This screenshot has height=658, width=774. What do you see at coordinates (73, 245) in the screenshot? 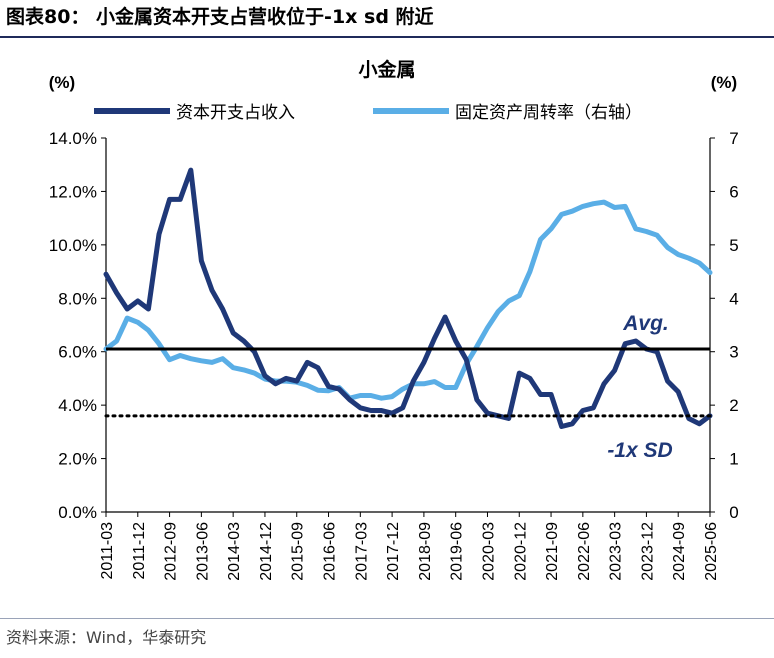
I see `left-tick-label: 10.0%` at bounding box center [73, 245].